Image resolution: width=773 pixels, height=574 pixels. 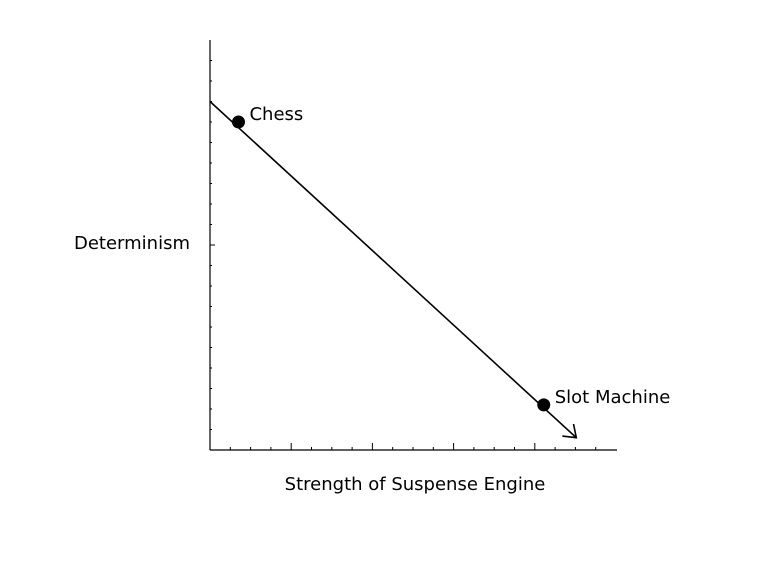 I want to click on trend-arrowhead, so click(x=570, y=431).